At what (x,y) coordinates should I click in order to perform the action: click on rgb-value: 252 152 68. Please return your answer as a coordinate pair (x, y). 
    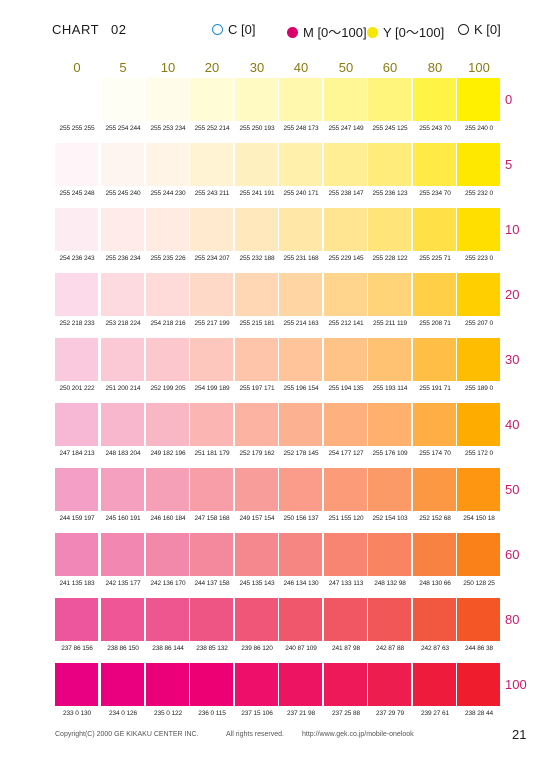
    Looking at the image, I should click on (435, 518).